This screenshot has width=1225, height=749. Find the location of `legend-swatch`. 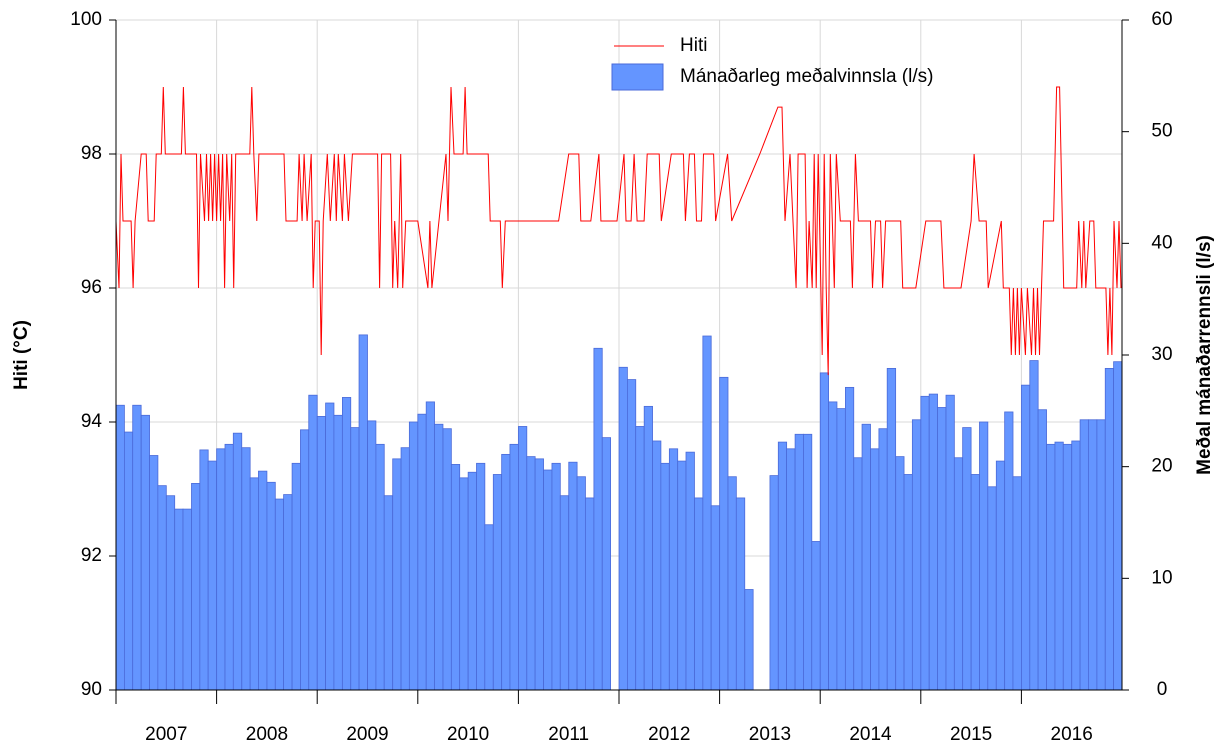

legend-swatch is located at coordinates (637, 77).